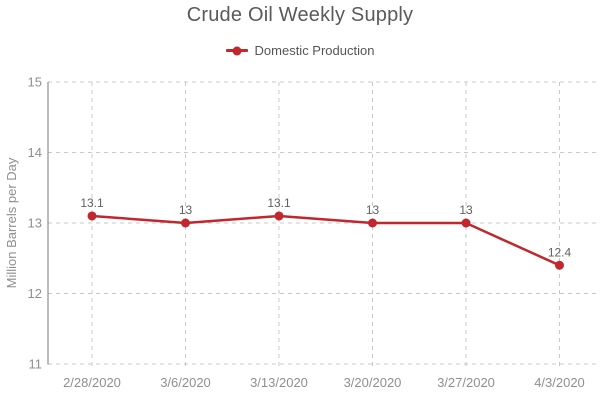  I want to click on line-series-marker-icon, so click(236, 50).